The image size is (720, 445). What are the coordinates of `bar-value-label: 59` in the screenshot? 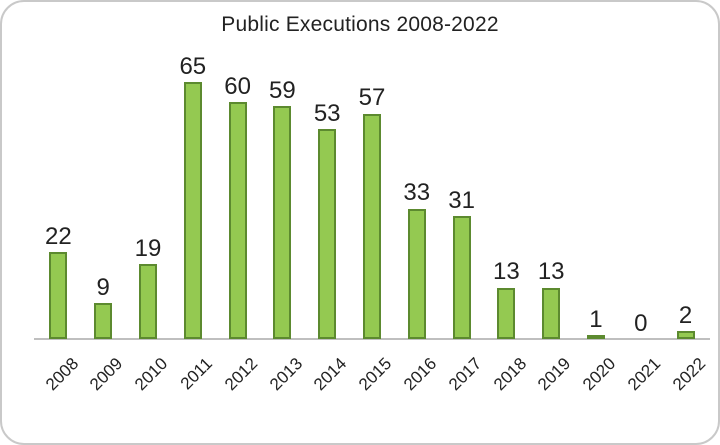 It's located at (282, 90).